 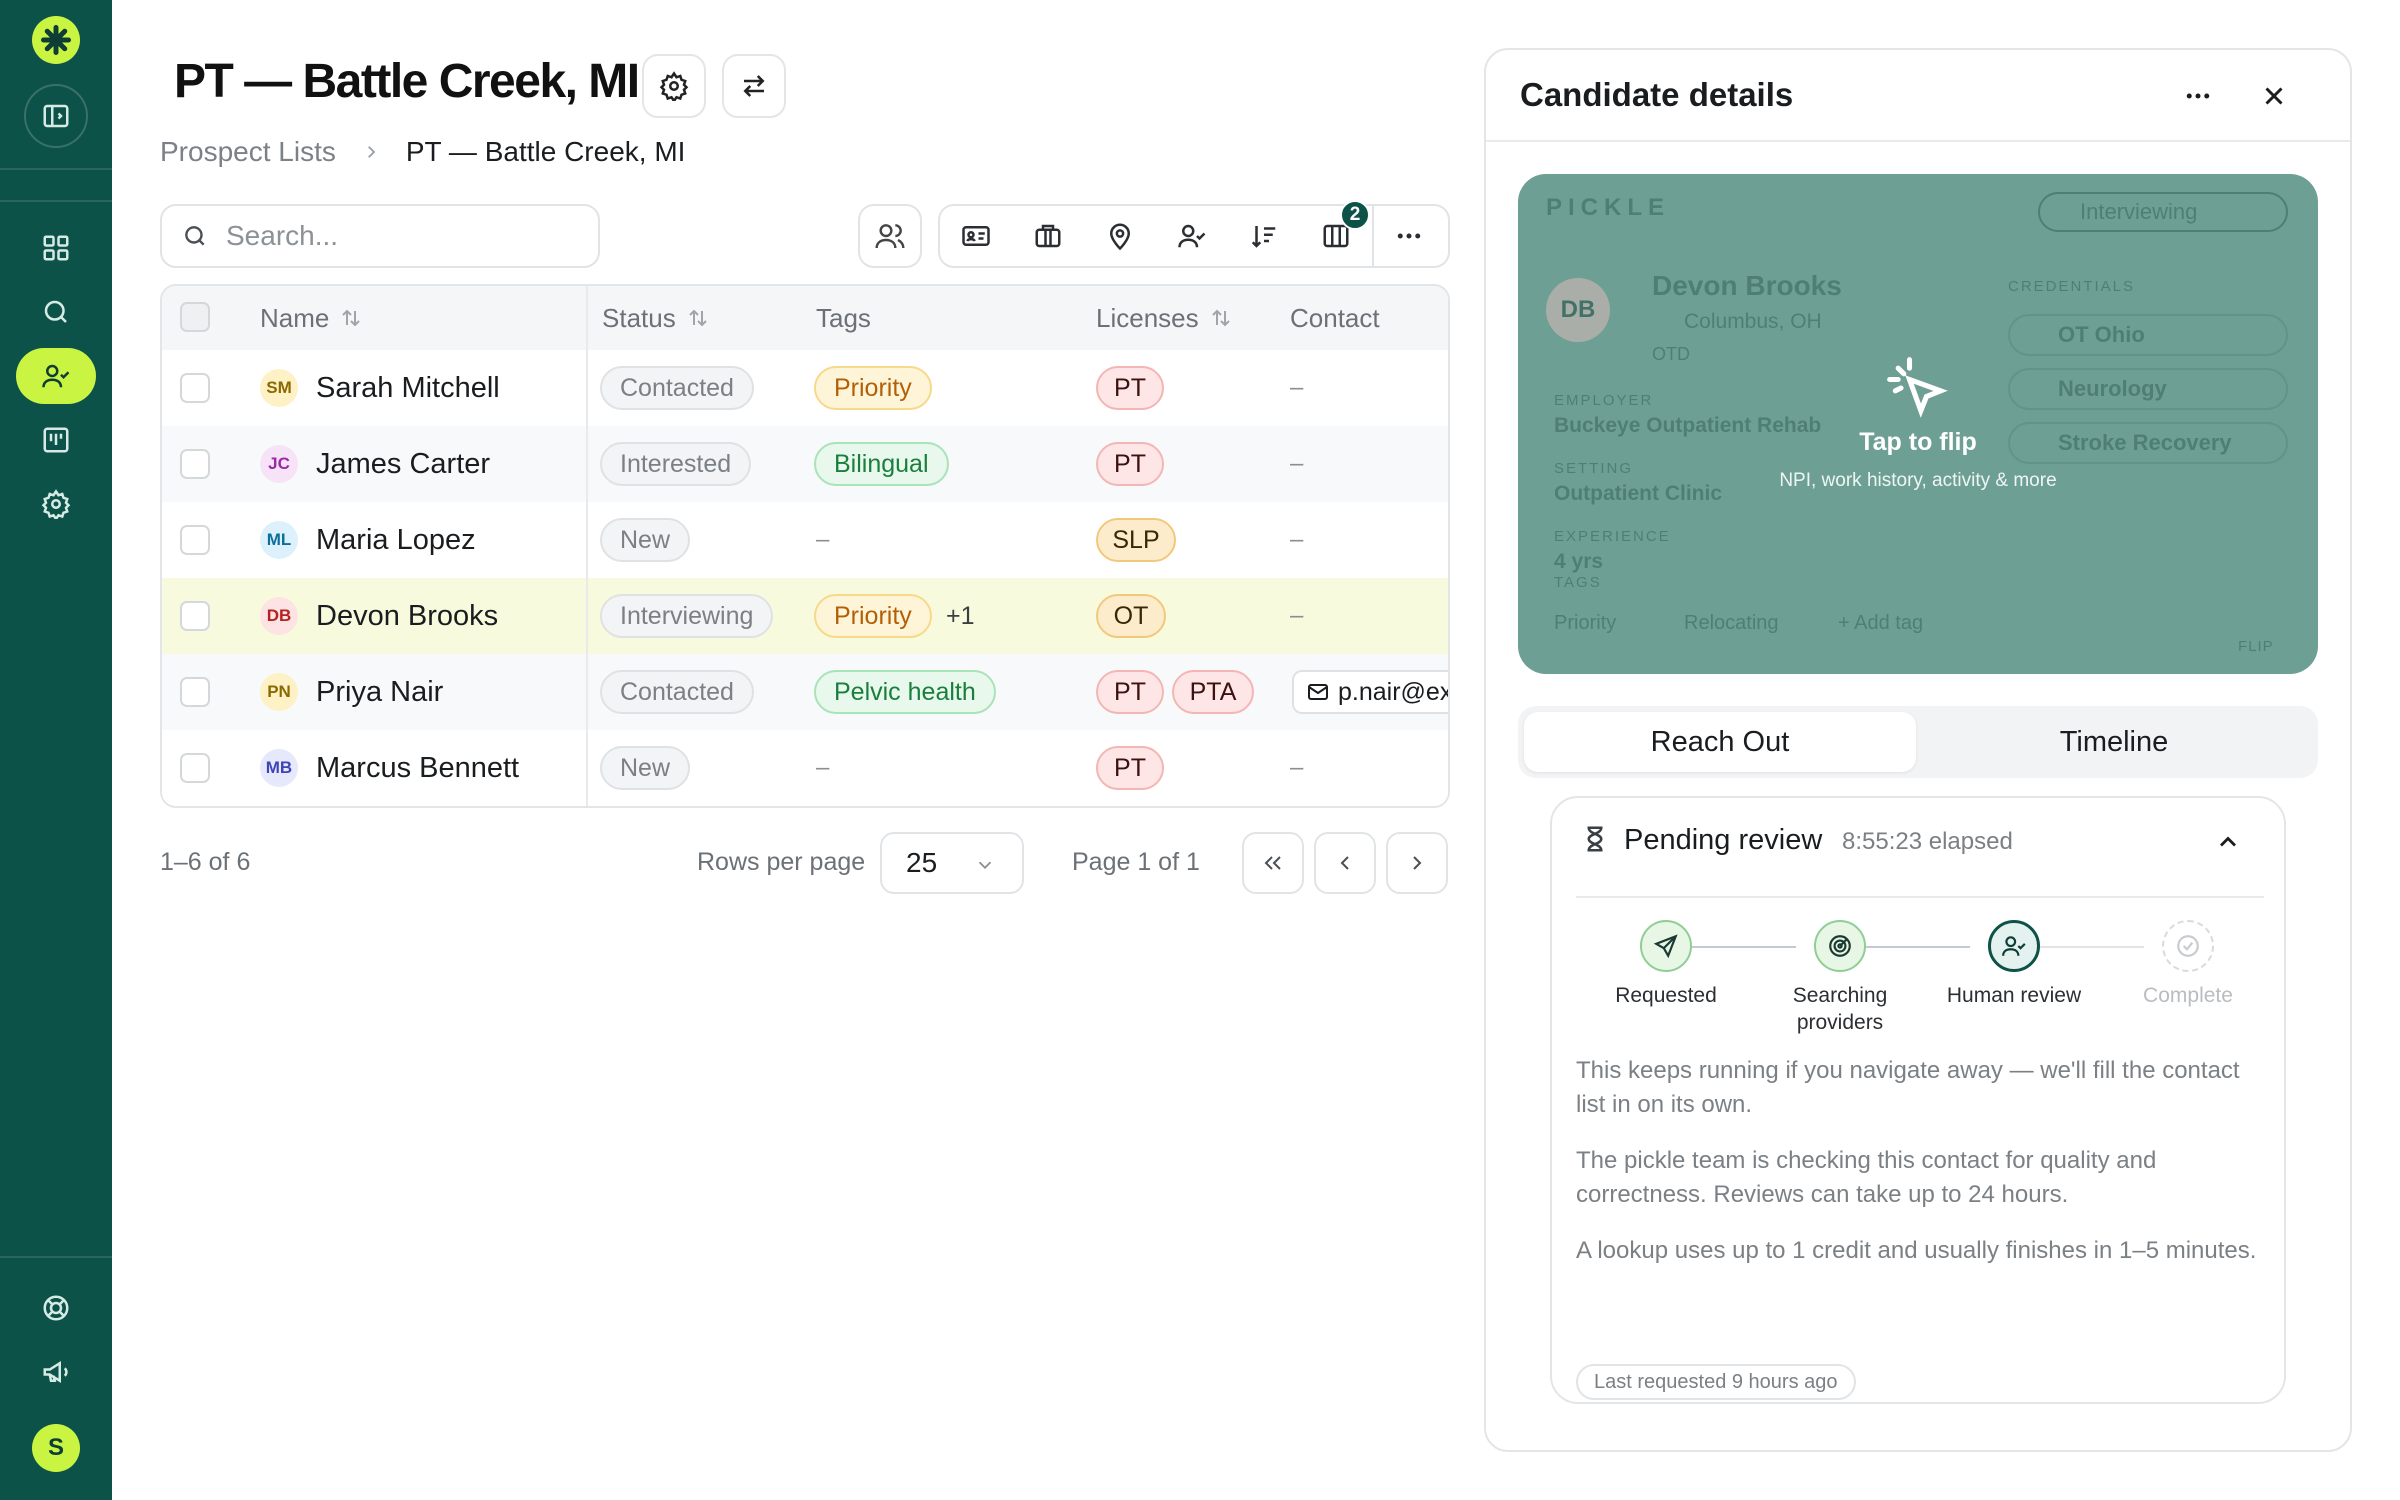 What do you see at coordinates (279, 388) in the screenshot?
I see `avatar: SM` at bounding box center [279, 388].